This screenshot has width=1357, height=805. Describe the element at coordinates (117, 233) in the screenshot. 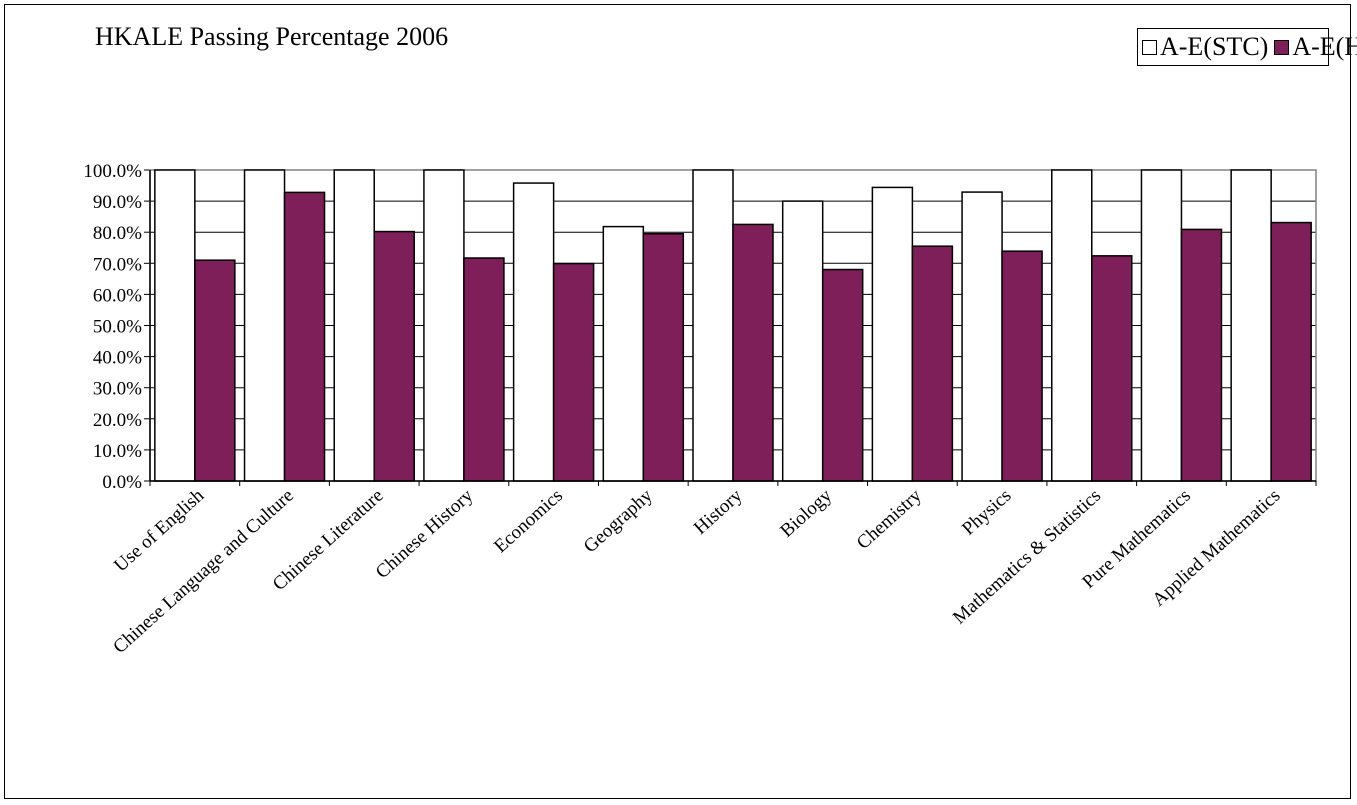

I see `y-tick-label: 80.0%` at that location.